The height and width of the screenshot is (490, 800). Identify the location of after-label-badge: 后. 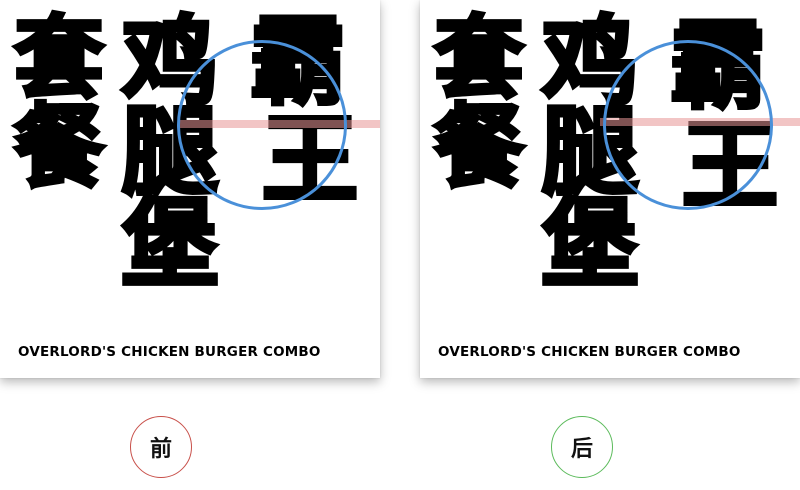
(582, 447).